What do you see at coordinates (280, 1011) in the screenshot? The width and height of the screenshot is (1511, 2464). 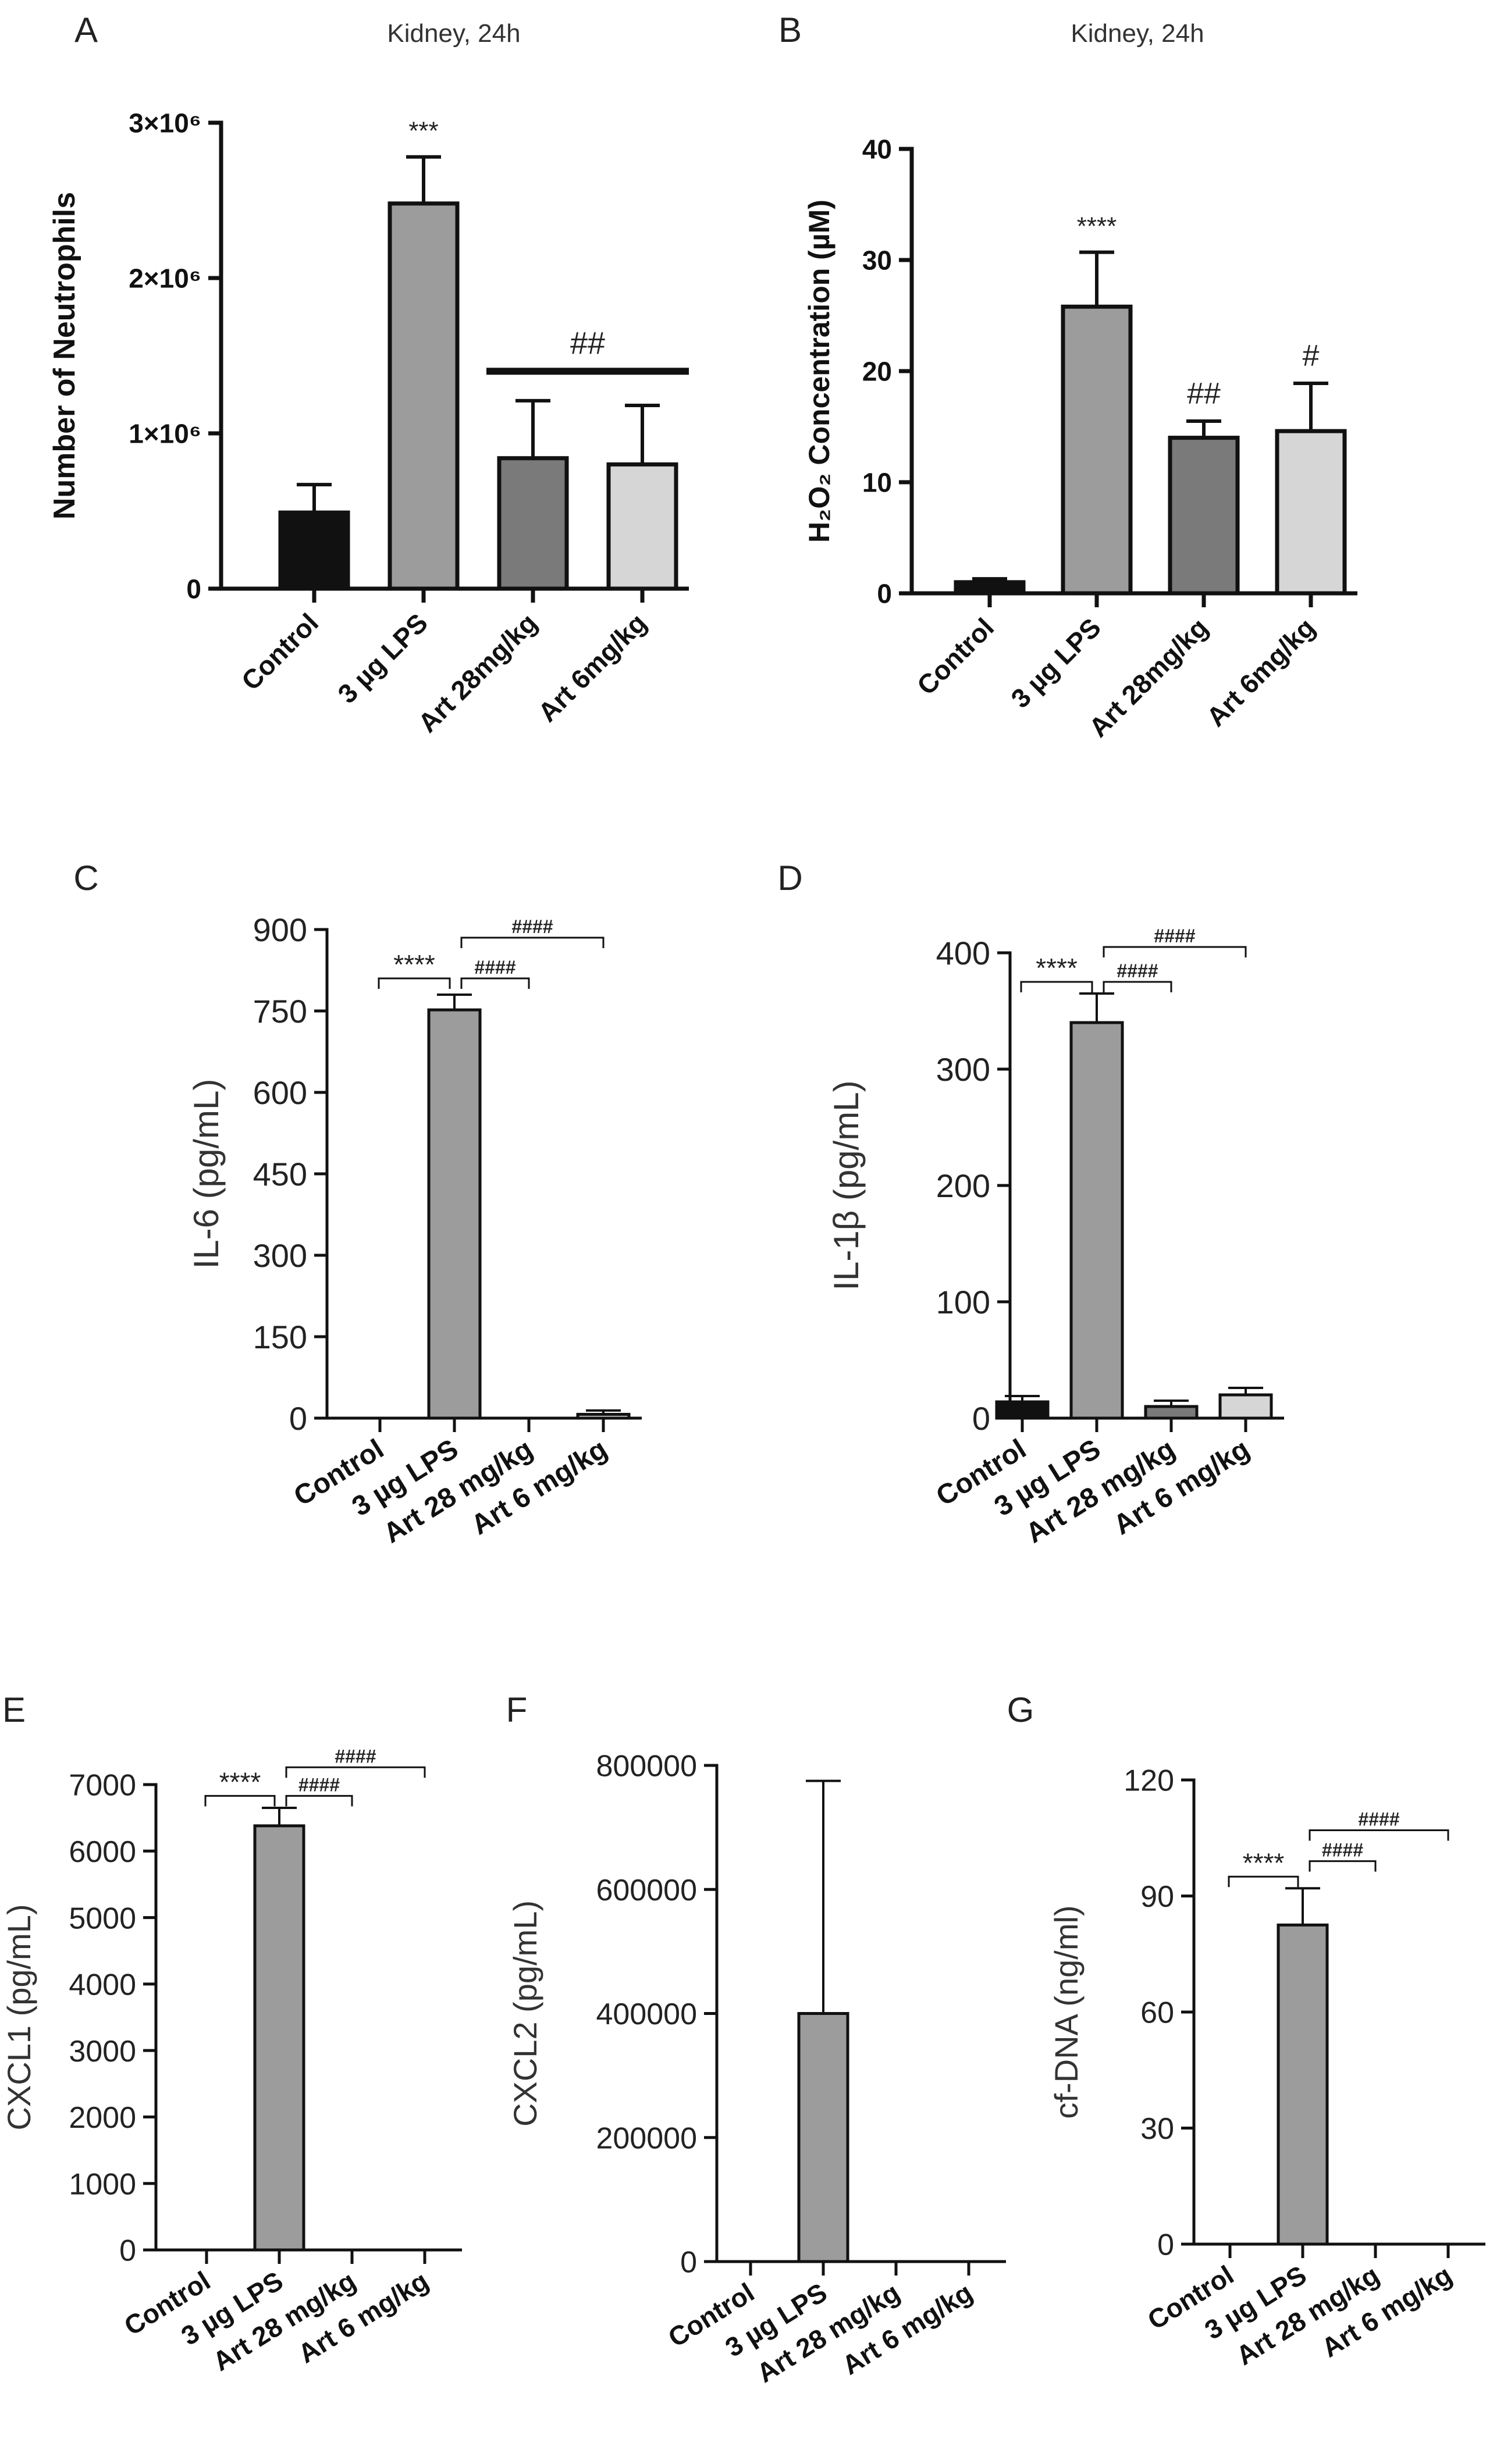 I see `y-tick-label: 750` at bounding box center [280, 1011].